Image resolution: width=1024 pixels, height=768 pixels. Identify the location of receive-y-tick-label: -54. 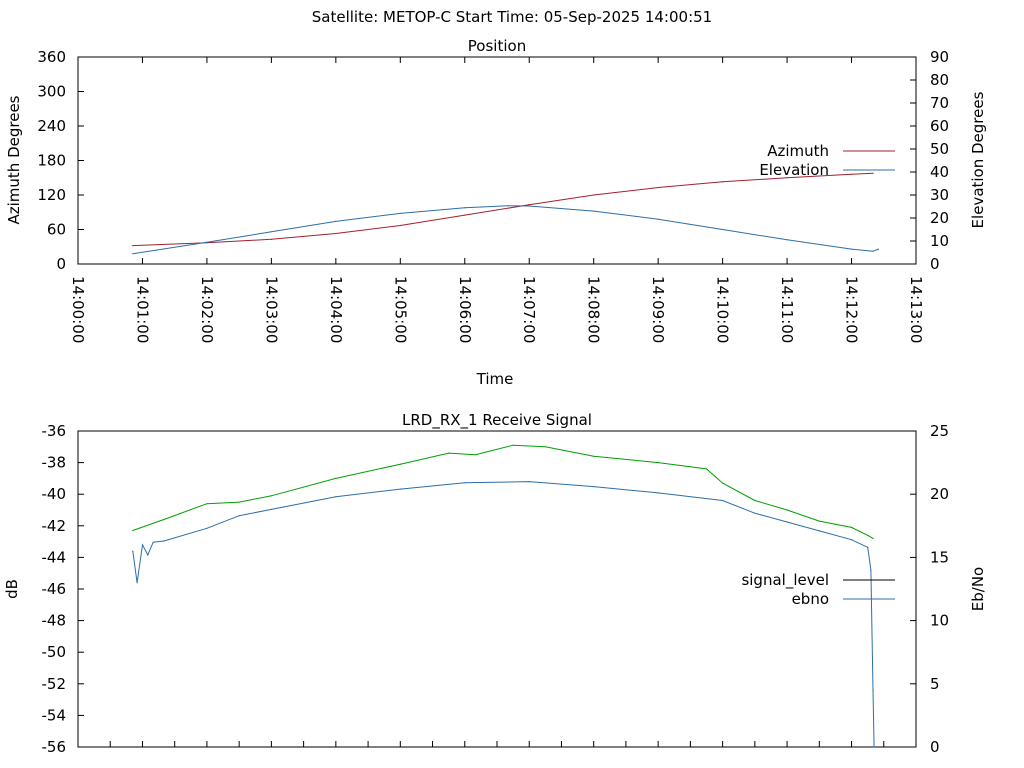
(54, 715).